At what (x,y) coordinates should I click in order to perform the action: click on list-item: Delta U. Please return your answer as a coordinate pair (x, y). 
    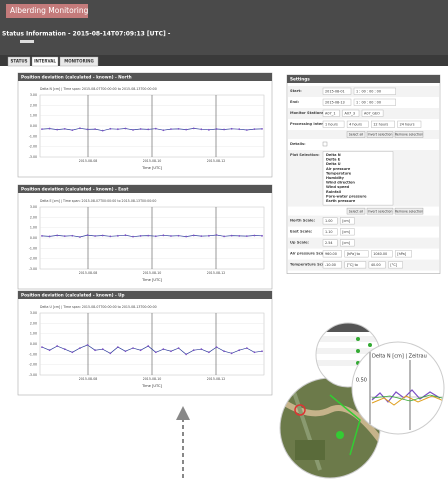
    Looking at the image, I should click on (333, 164).